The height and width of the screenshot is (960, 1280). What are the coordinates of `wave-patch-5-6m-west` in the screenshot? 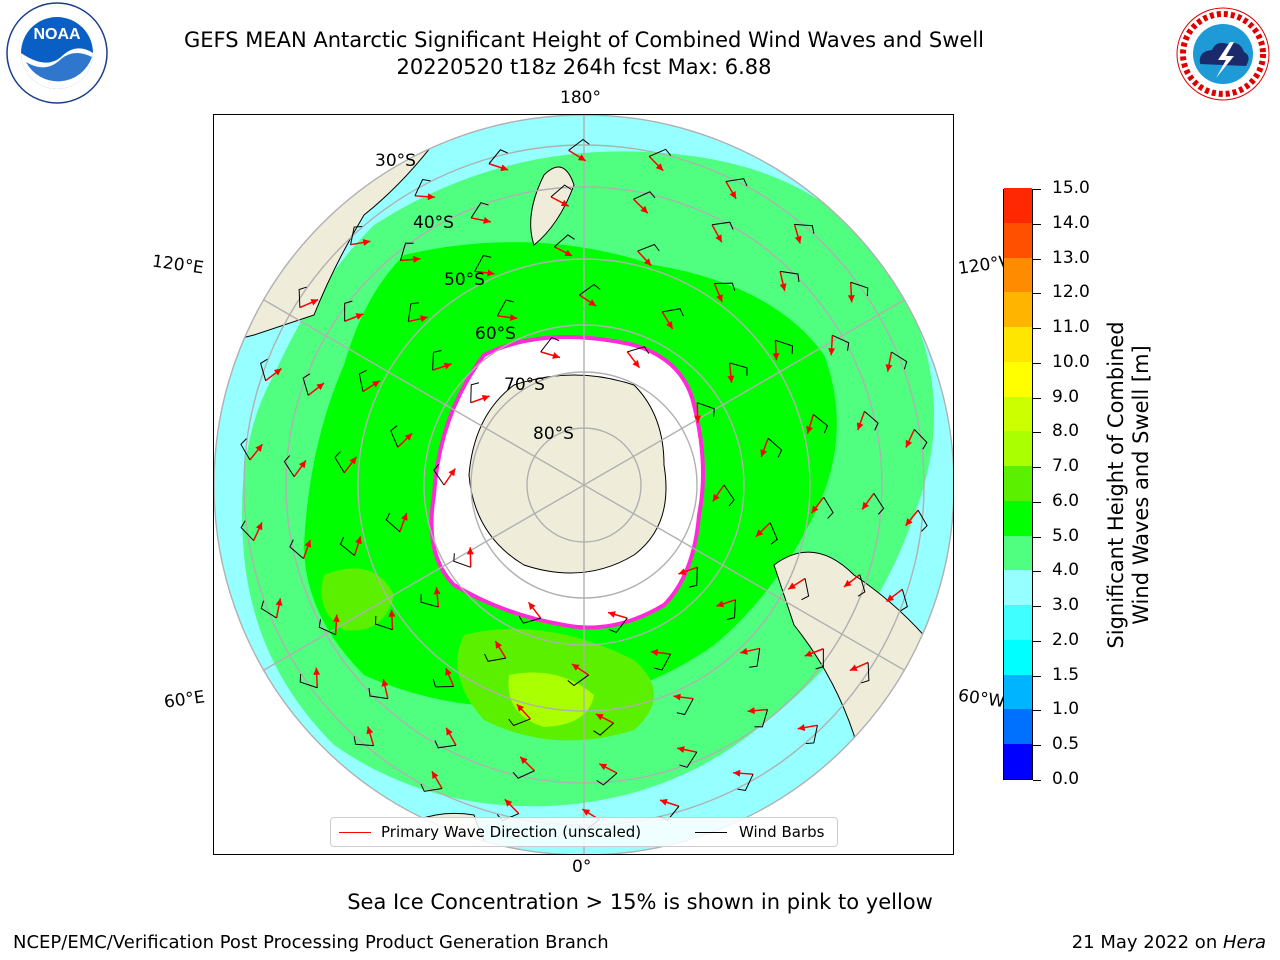 It's located at (357, 599).